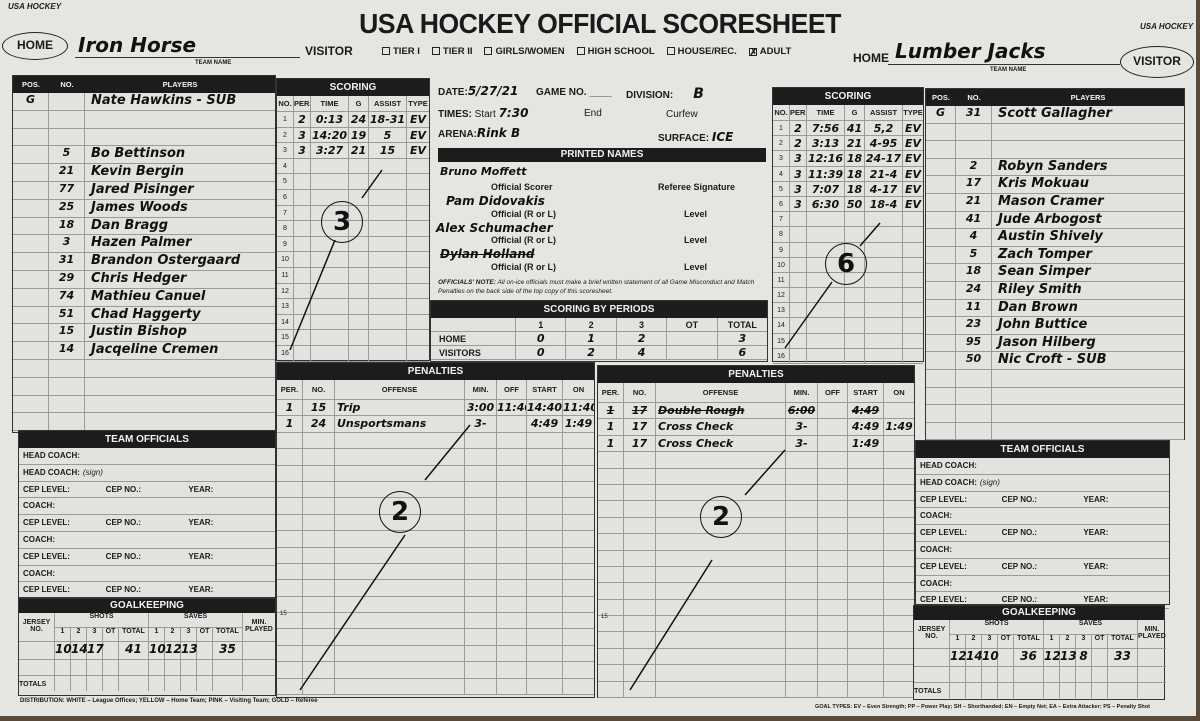 Image resolution: width=1200 pixels, height=721 pixels. Describe the element at coordinates (578, 407) in the screenshot. I see `penalty-on: 11:40` at that location.